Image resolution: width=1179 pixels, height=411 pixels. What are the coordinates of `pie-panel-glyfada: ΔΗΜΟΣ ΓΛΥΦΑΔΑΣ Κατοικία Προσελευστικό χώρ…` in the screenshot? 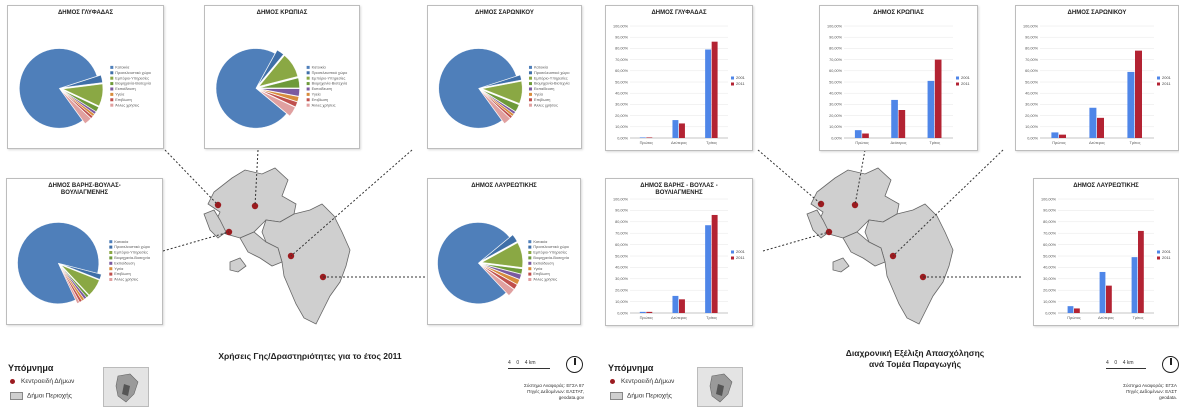 It's located at (85, 77).